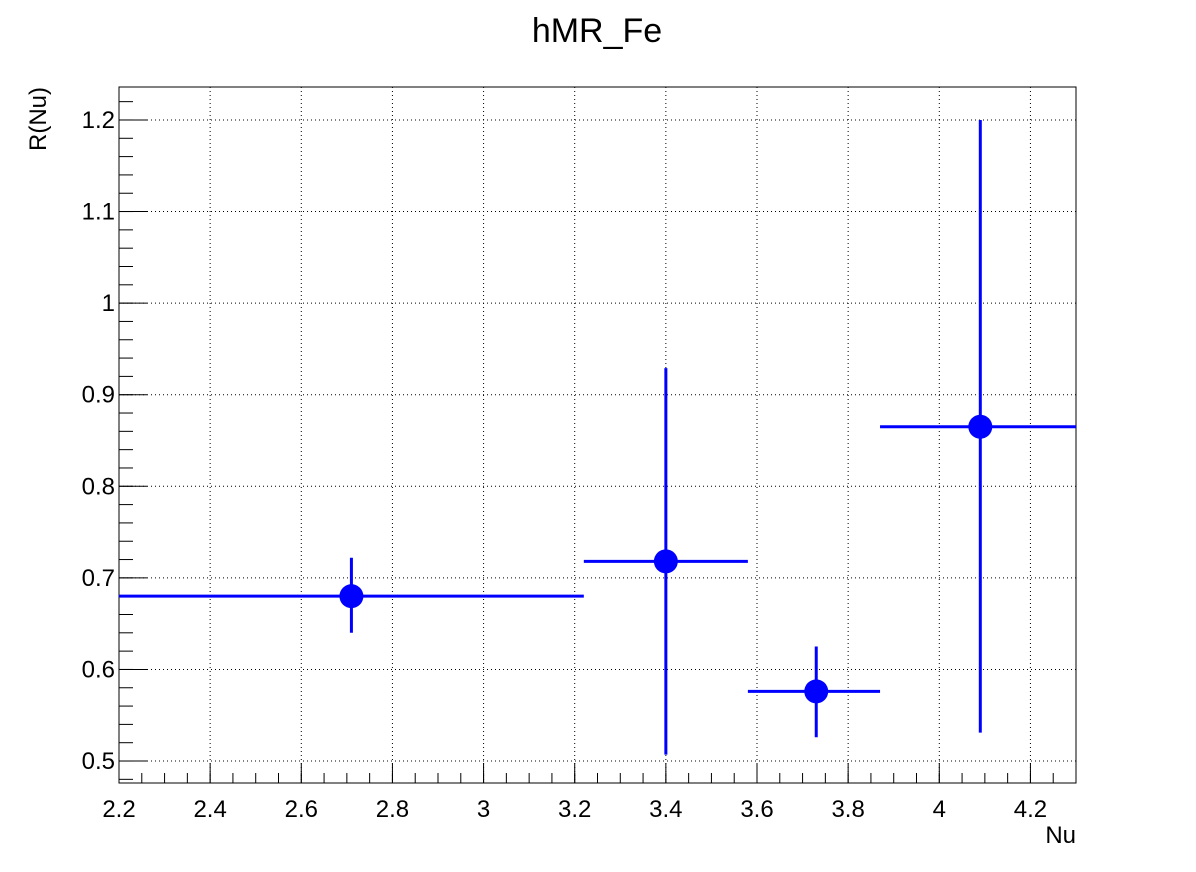 Image resolution: width=1196 pixels, height=872 pixels. I want to click on x-tick-label: 2.2, so click(118, 809).